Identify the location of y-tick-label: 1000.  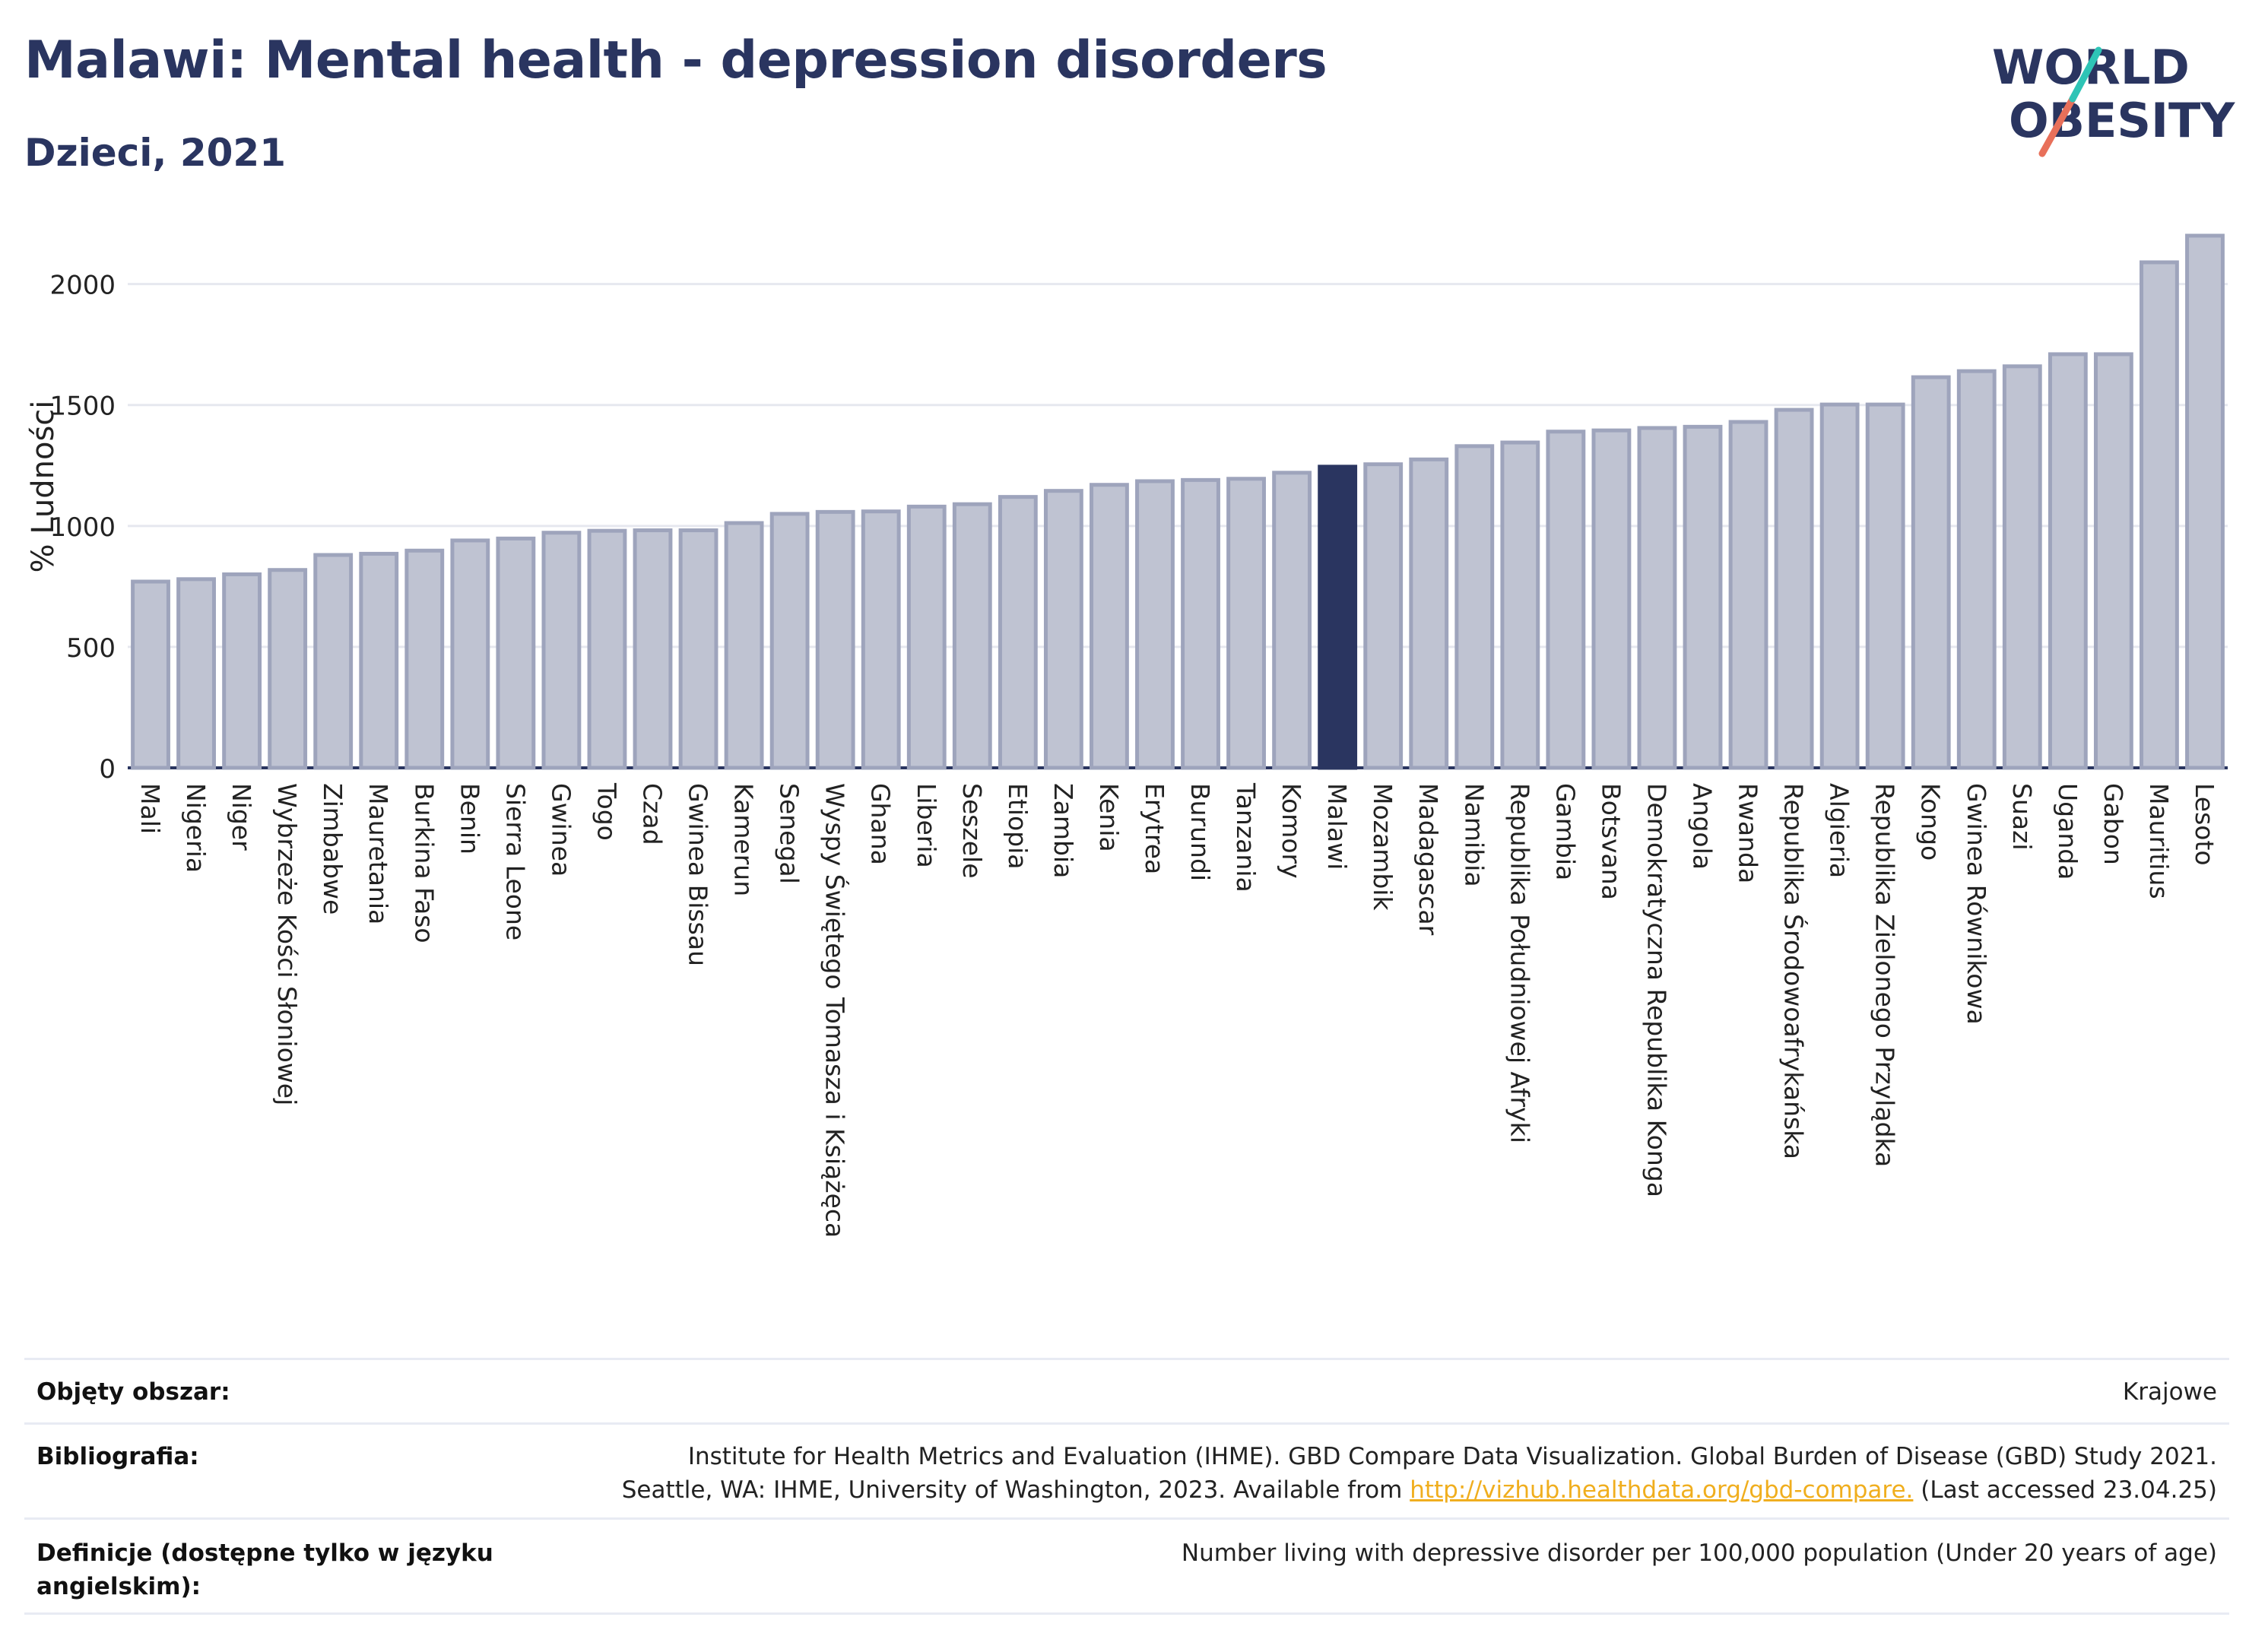
(82, 527).